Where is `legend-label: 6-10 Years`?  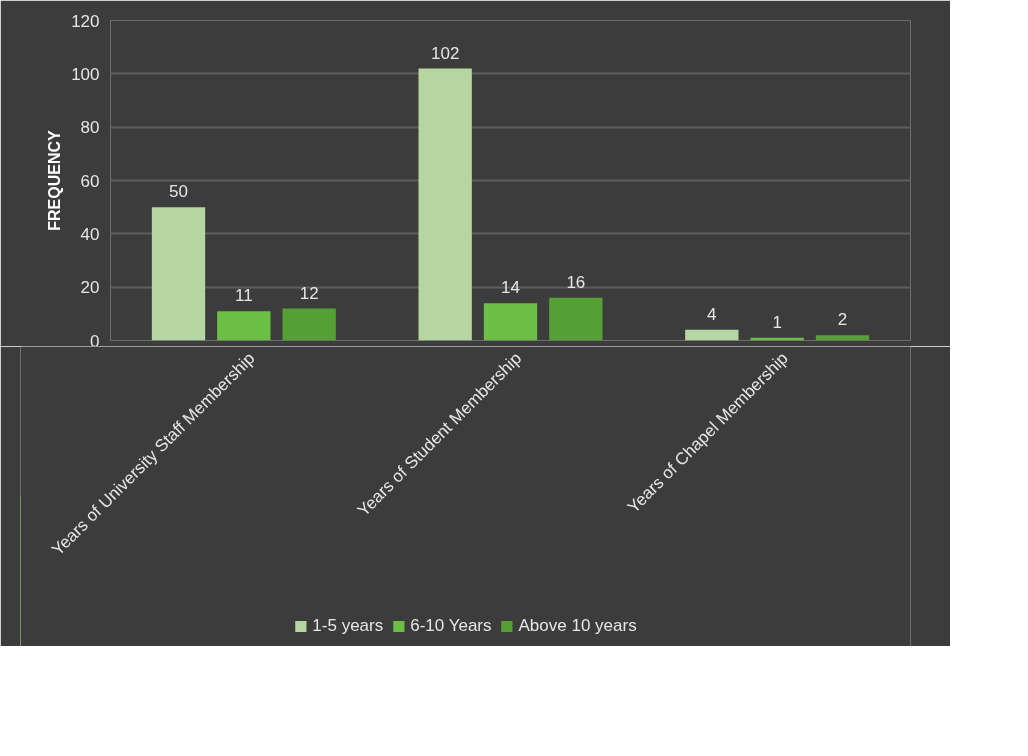
legend-label: 6-10 Years is located at coordinates (451, 626).